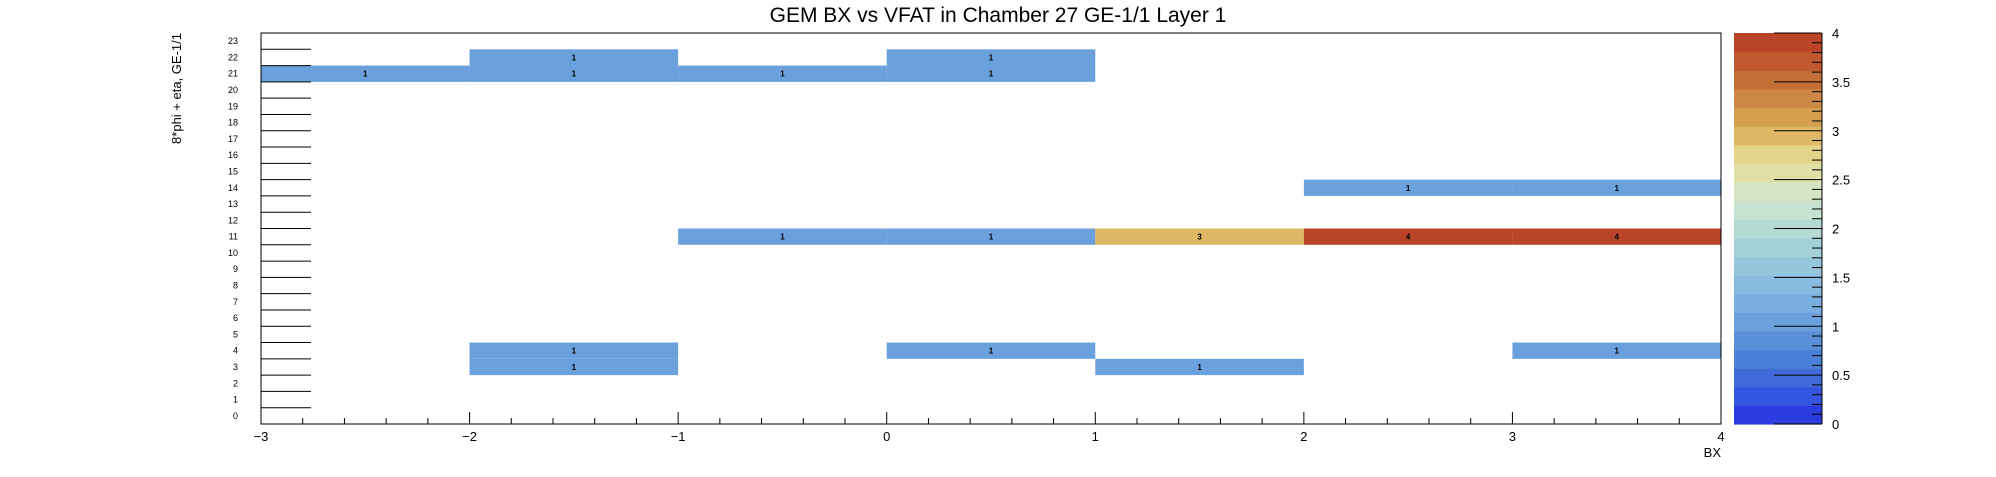 Image resolution: width=1996 pixels, height=477 pixels. What do you see at coordinates (235, 351) in the screenshot?
I see `y-tick-label: 4` at bounding box center [235, 351].